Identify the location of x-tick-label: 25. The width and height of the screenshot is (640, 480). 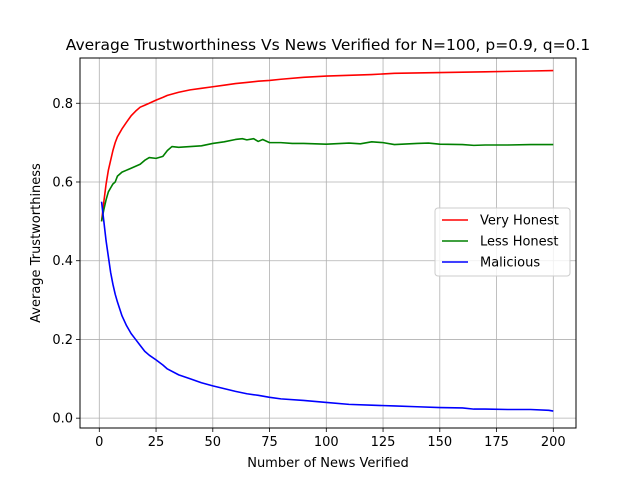
(156, 442).